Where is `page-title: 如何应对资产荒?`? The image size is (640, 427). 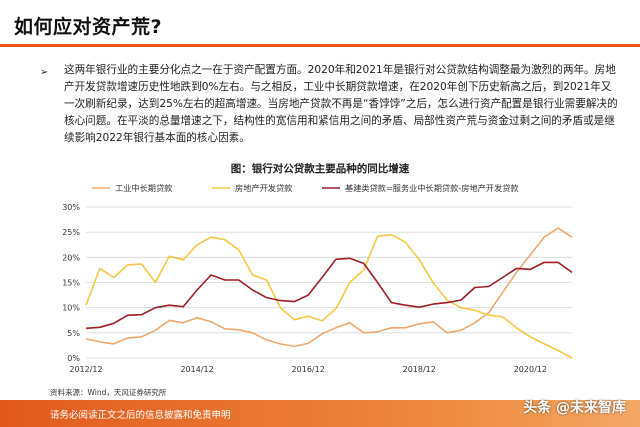
page-title: 如何应对资产荒? is located at coordinates (88, 27).